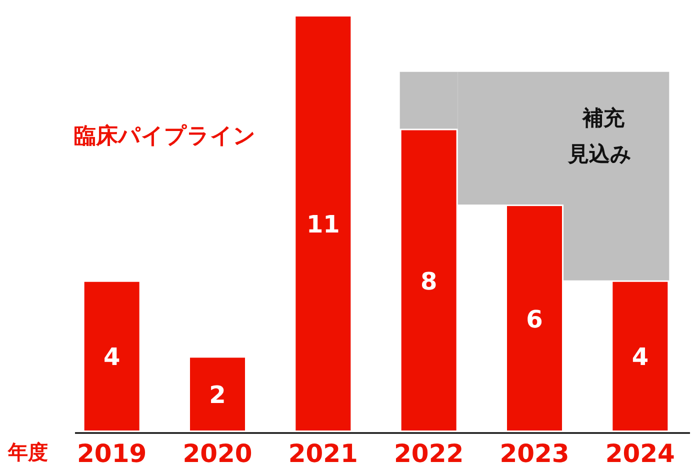 The height and width of the screenshot is (464, 691). Describe the element at coordinates (600, 136) in the screenshot. I see `series-label: 補充見込み` at that location.